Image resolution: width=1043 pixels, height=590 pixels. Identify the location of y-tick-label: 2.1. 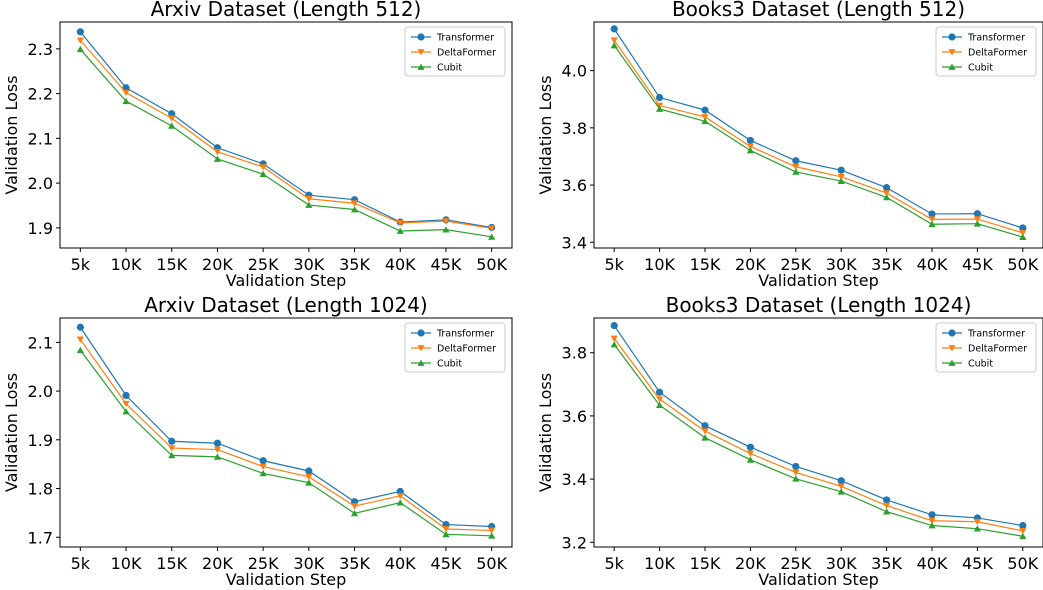
(40, 138).